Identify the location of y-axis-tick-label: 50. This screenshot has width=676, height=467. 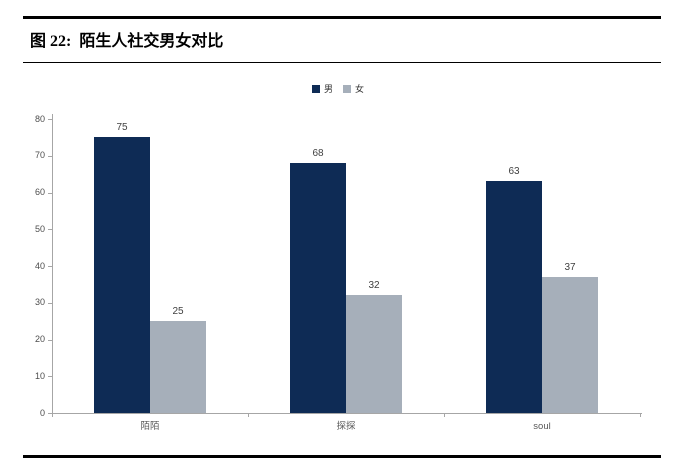
(39, 228).